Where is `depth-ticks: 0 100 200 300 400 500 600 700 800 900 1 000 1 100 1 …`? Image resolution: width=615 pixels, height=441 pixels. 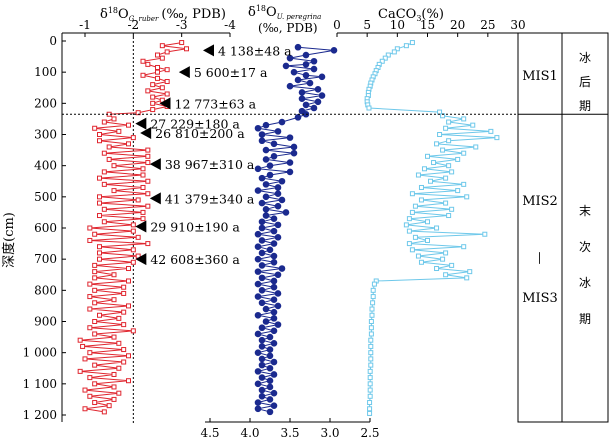
depth-ticks: 0 100 200 300 400 500 600 700 800 900 1 000 1 100 1 … is located at coordinates (44, 228).